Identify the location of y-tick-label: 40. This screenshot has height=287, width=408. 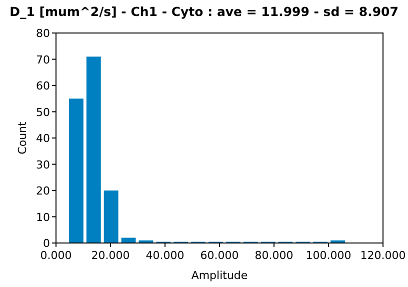
(43, 138).